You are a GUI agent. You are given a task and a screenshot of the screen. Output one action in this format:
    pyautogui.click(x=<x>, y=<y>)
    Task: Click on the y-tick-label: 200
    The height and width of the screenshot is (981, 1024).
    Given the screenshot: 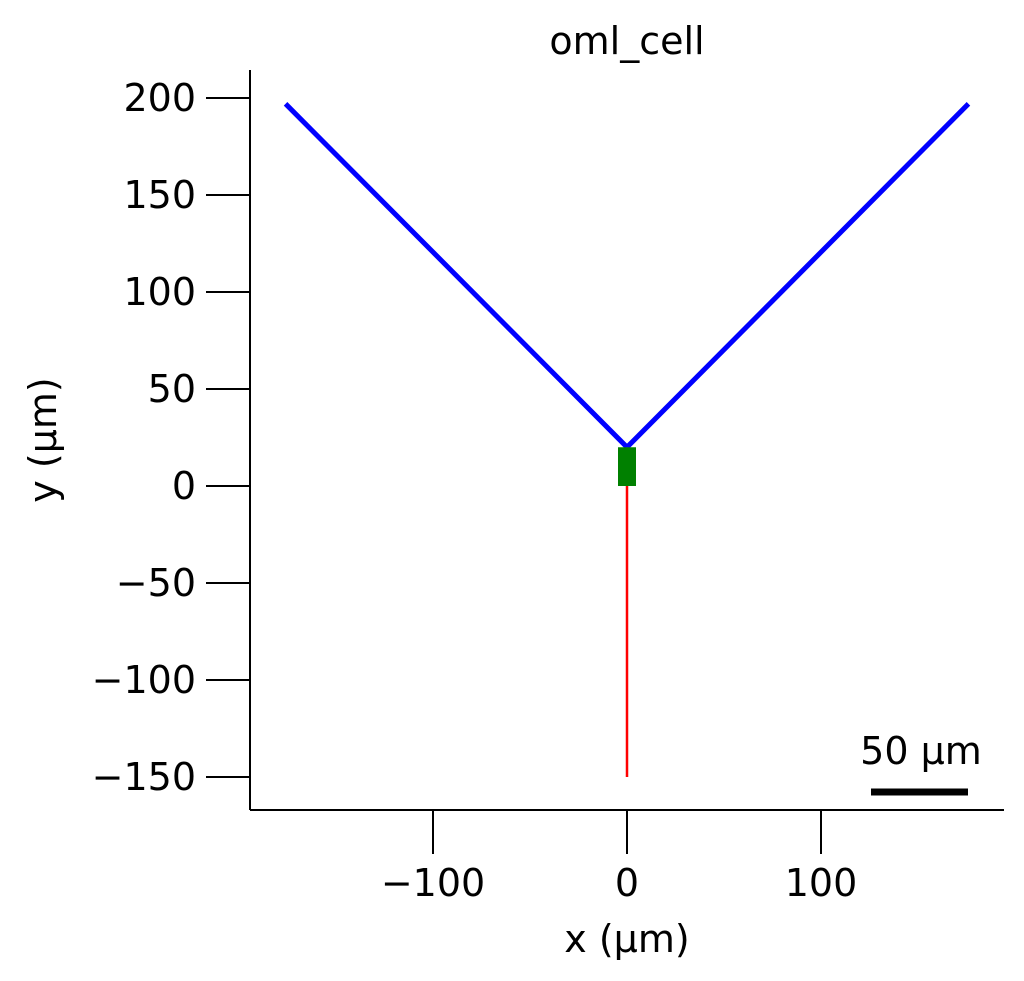 What is the action you would take?
    pyautogui.click(x=159, y=98)
    